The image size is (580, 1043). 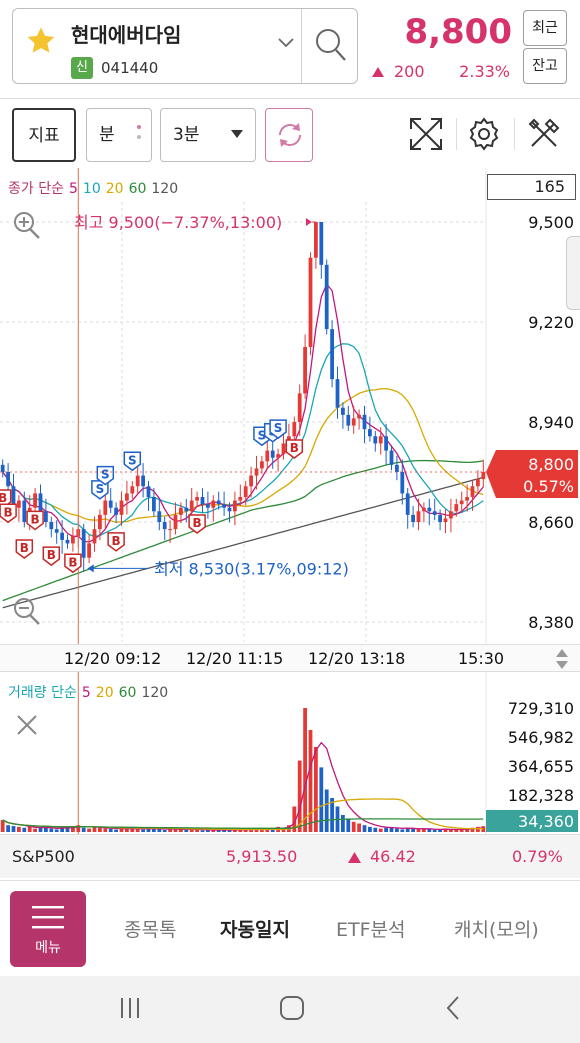 I want to click on new-listing-badge: 신, so click(x=82, y=68).